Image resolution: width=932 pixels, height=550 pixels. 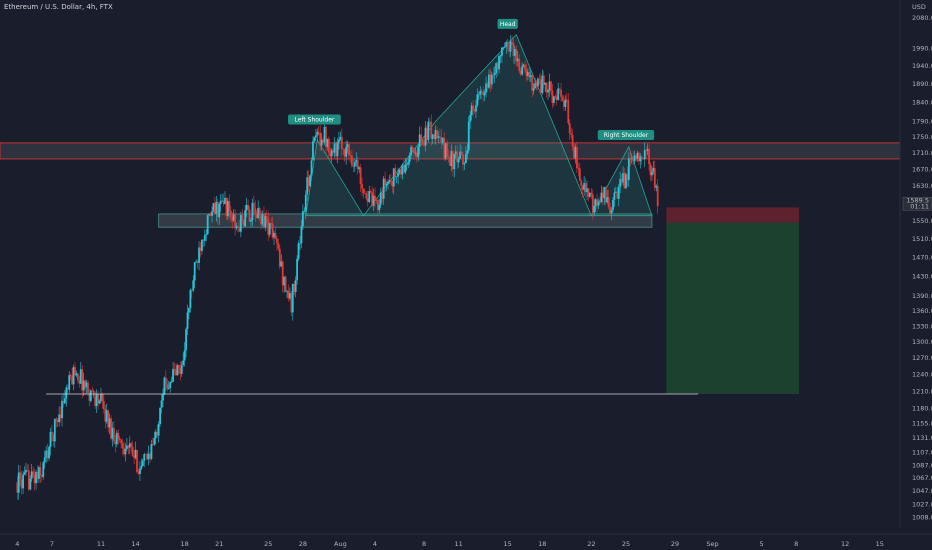 What do you see at coordinates (626, 135) in the screenshot?
I see `pattern-label-text: Right Shoulder` at bounding box center [626, 135].